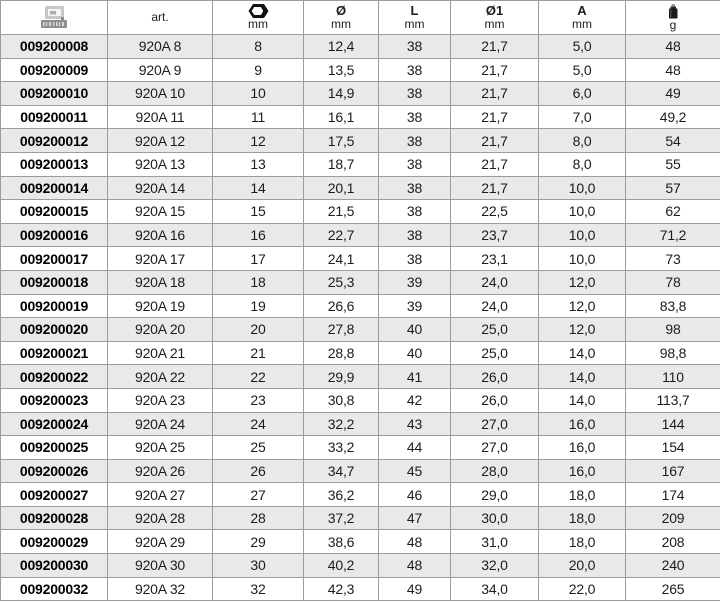 The height and width of the screenshot is (602, 720). What do you see at coordinates (54, 93) in the screenshot?
I see `cell-code: 009200010` at bounding box center [54, 93].